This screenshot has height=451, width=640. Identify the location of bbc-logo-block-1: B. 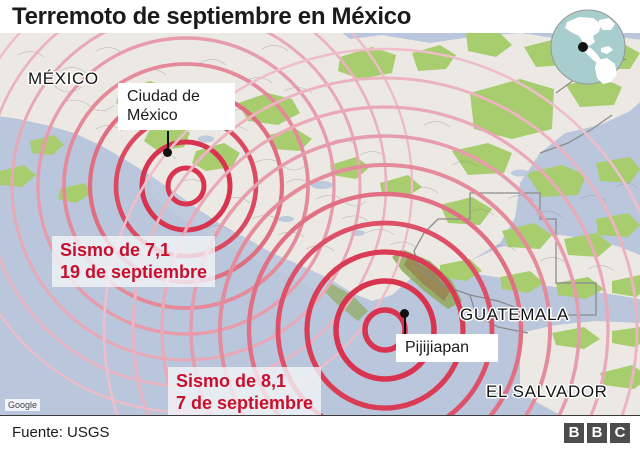
(574, 433).